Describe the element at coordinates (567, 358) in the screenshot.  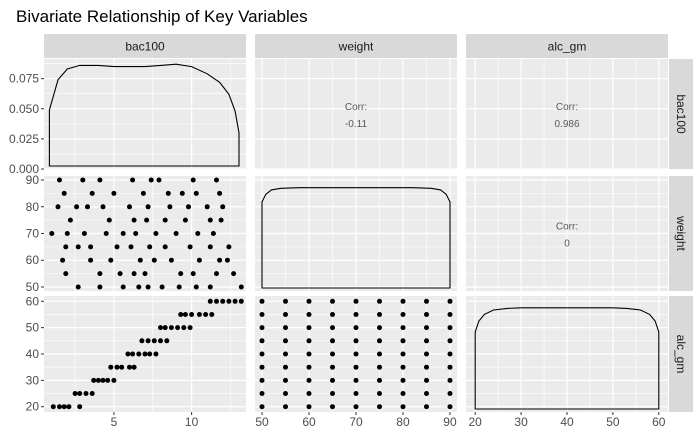
I see `density-curve-alc_gm` at that location.